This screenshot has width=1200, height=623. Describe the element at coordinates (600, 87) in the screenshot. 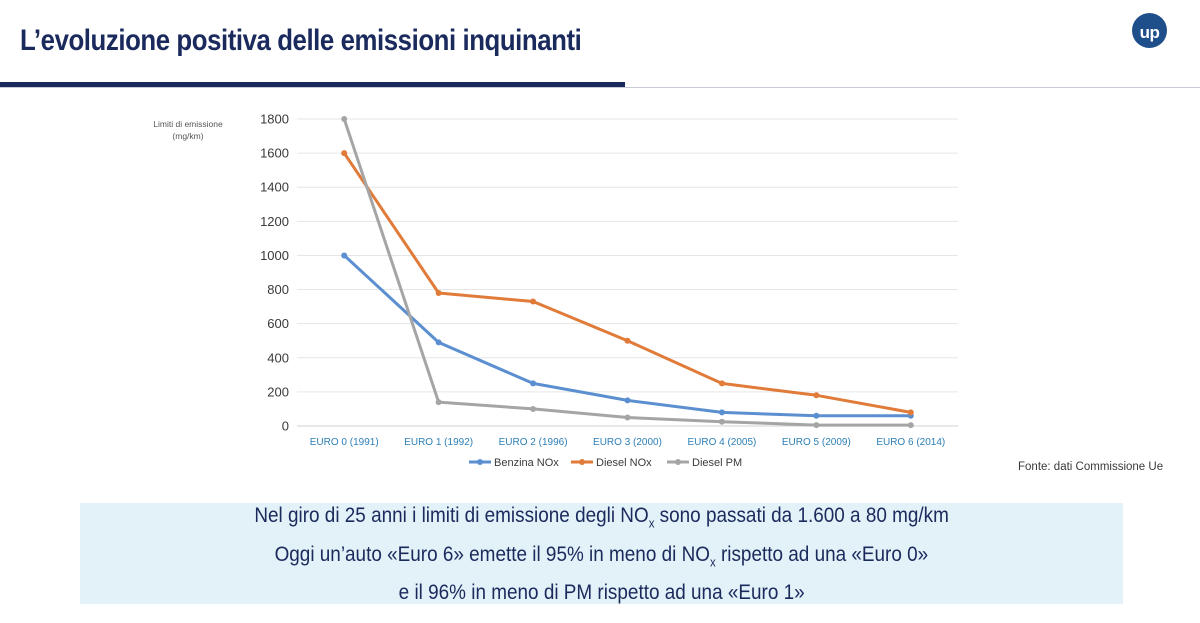

I see `title-divider` at that location.